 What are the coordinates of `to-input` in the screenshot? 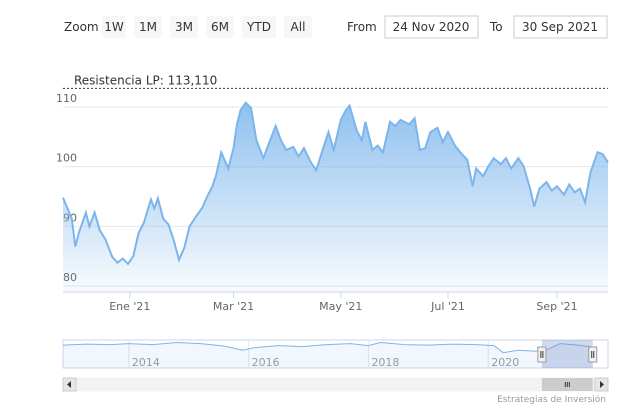 It's located at (560, 27).